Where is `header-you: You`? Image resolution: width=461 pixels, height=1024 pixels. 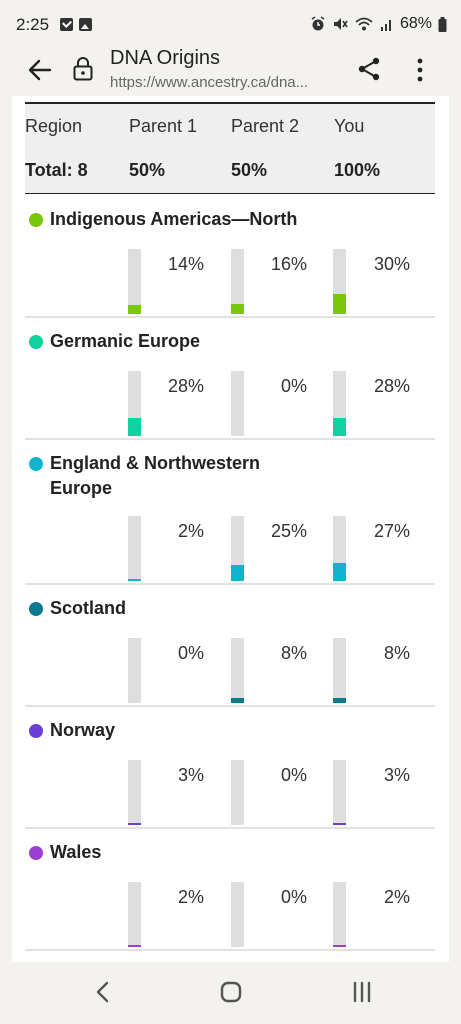 header-you: You is located at coordinates (349, 126).